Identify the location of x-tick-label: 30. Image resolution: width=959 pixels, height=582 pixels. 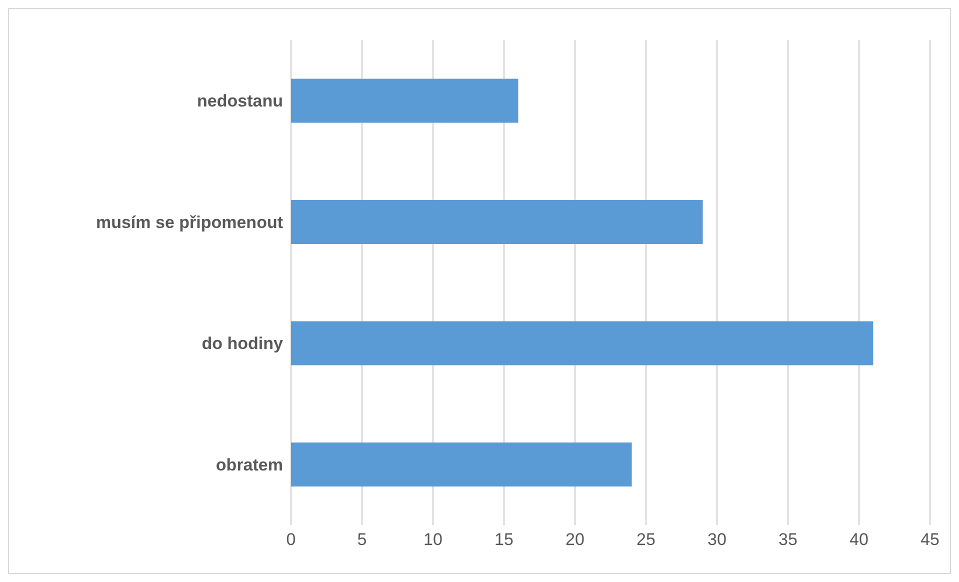
(717, 540).